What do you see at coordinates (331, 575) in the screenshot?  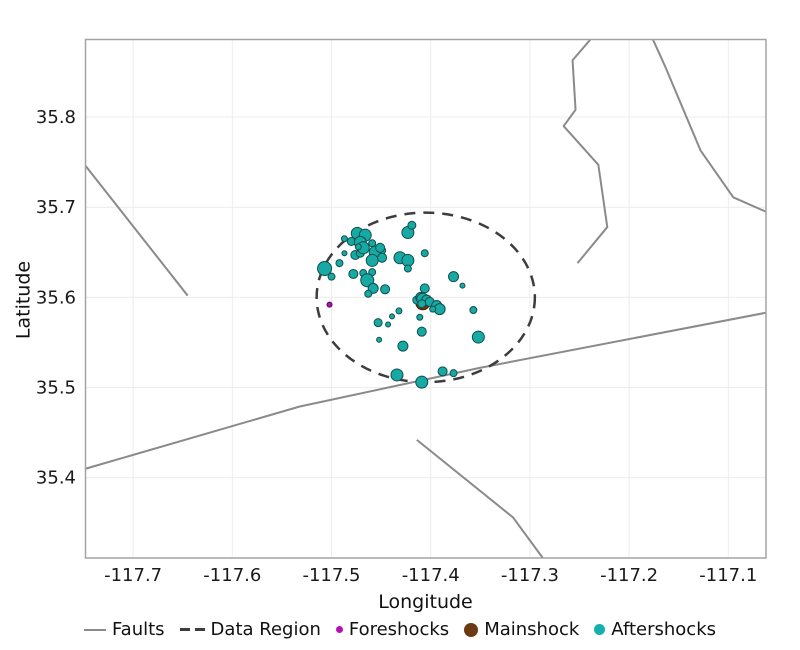 I see `x-tick-label: -117.5` at bounding box center [331, 575].